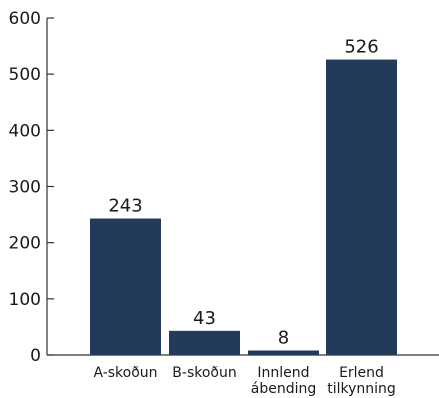  Describe the element at coordinates (361, 373) in the screenshot. I see `x-category-label: Erlend` at that location.